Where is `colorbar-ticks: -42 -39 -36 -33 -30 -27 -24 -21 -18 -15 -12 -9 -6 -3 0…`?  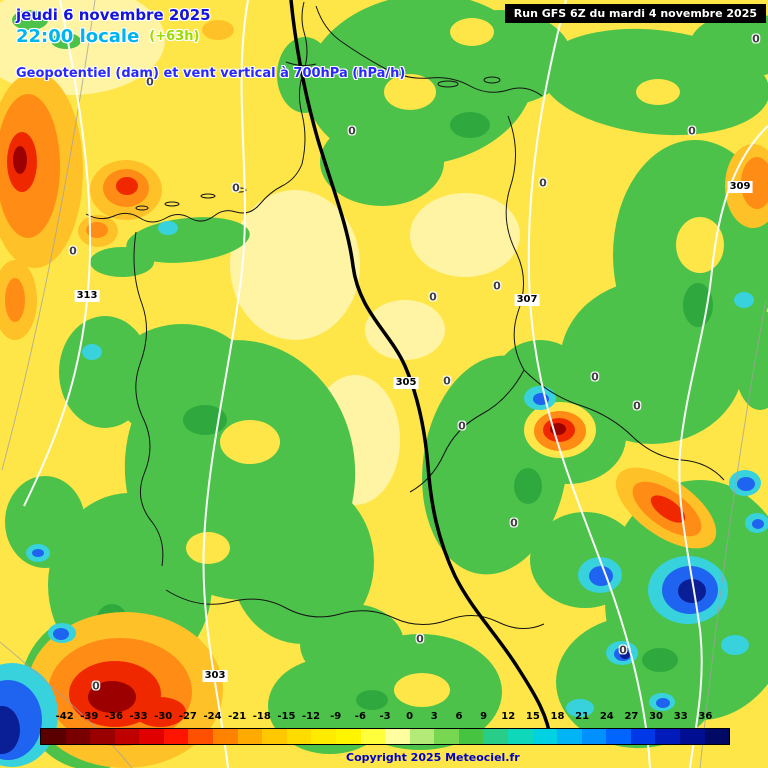
colorbar-ticks: -42 -39 -36 -33 -30 -27 -24 -21 -18 -15 -12 -9 -6 -3 0… is located at coordinates (385, 717).